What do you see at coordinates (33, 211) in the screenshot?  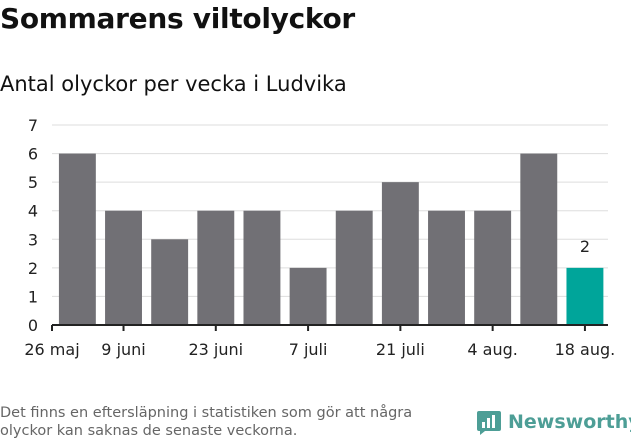 I see `y-tick-label: 4` at bounding box center [33, 211].